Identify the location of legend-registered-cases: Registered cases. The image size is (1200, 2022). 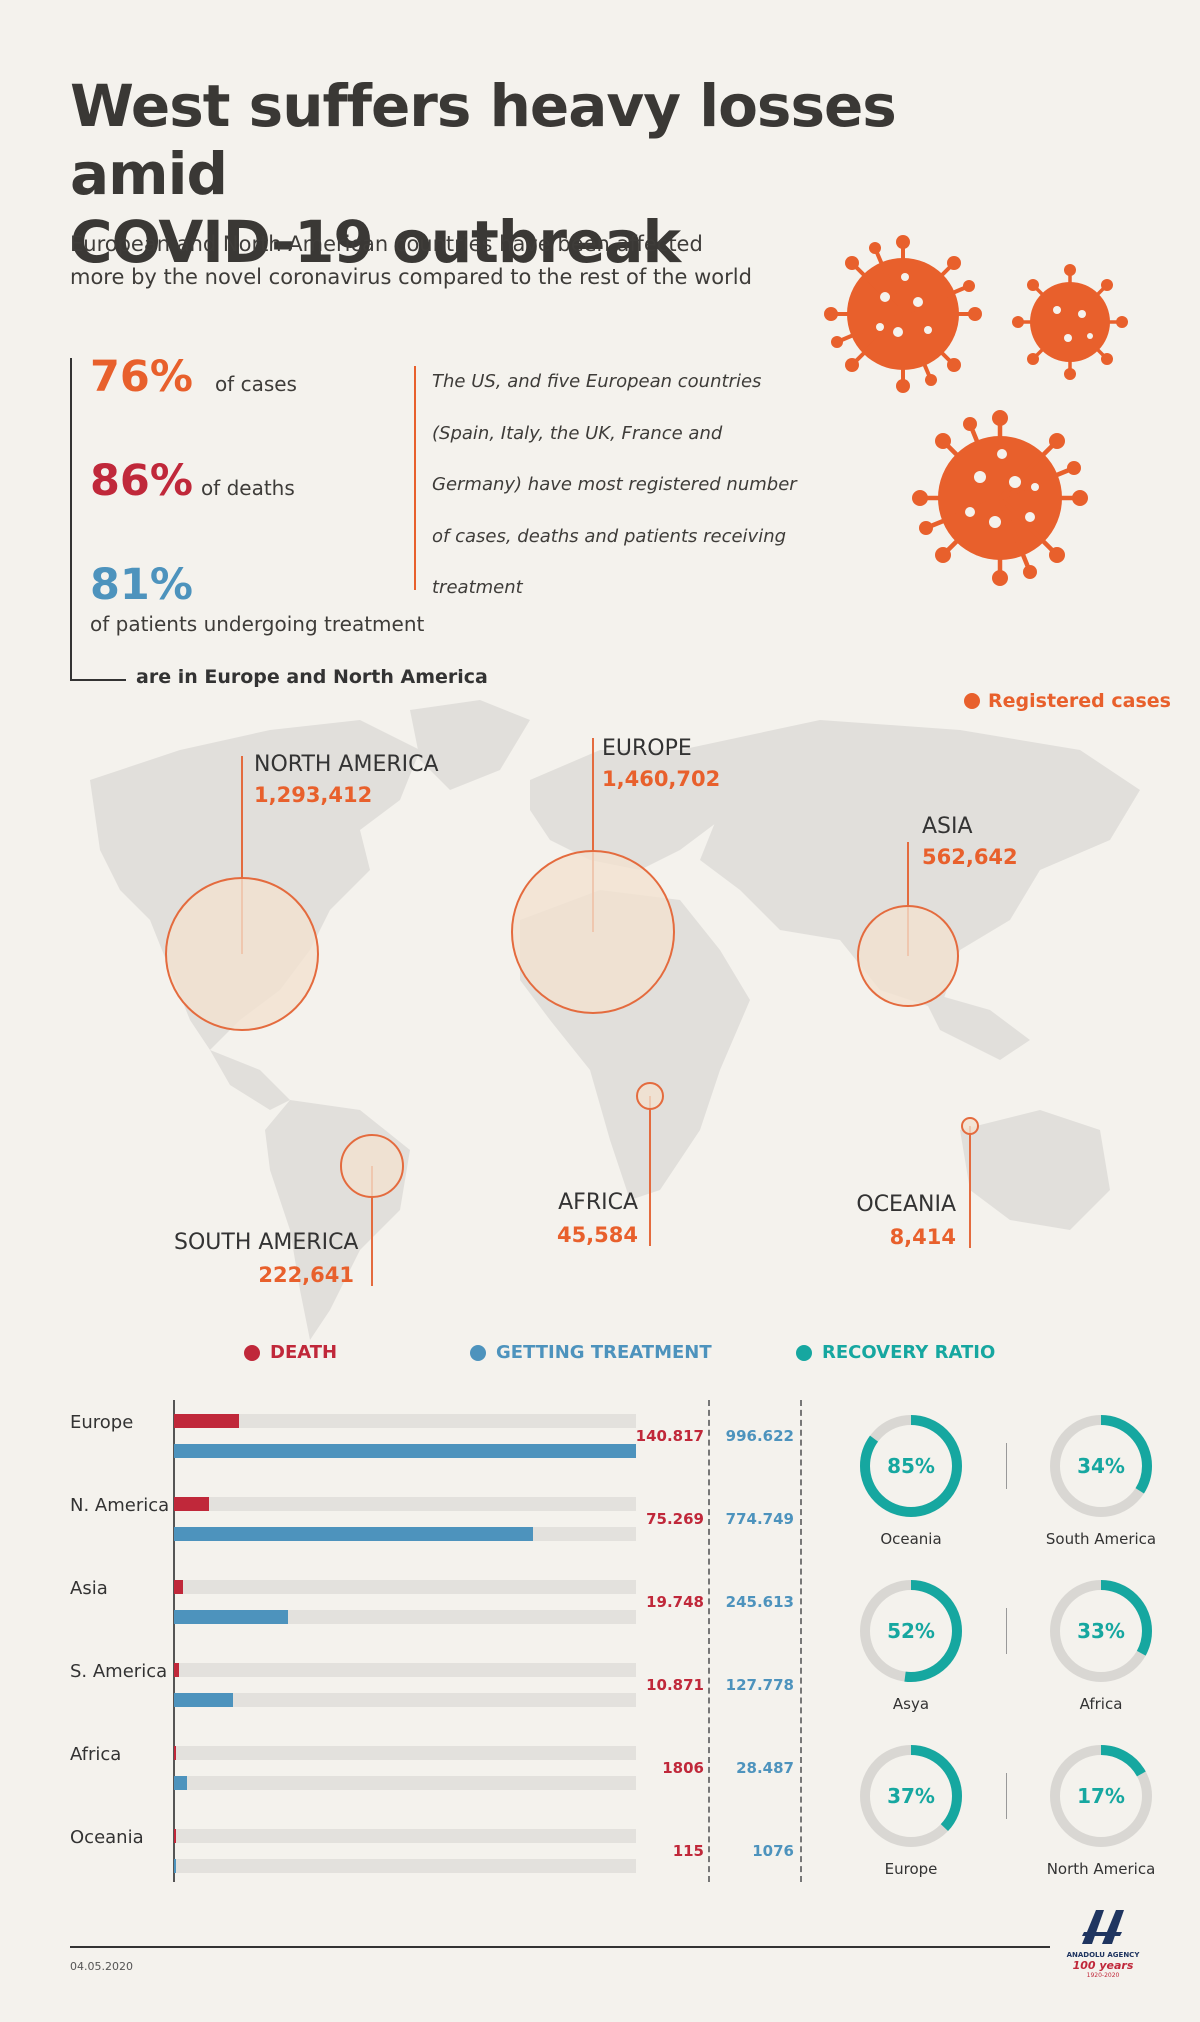
(1067, 701).